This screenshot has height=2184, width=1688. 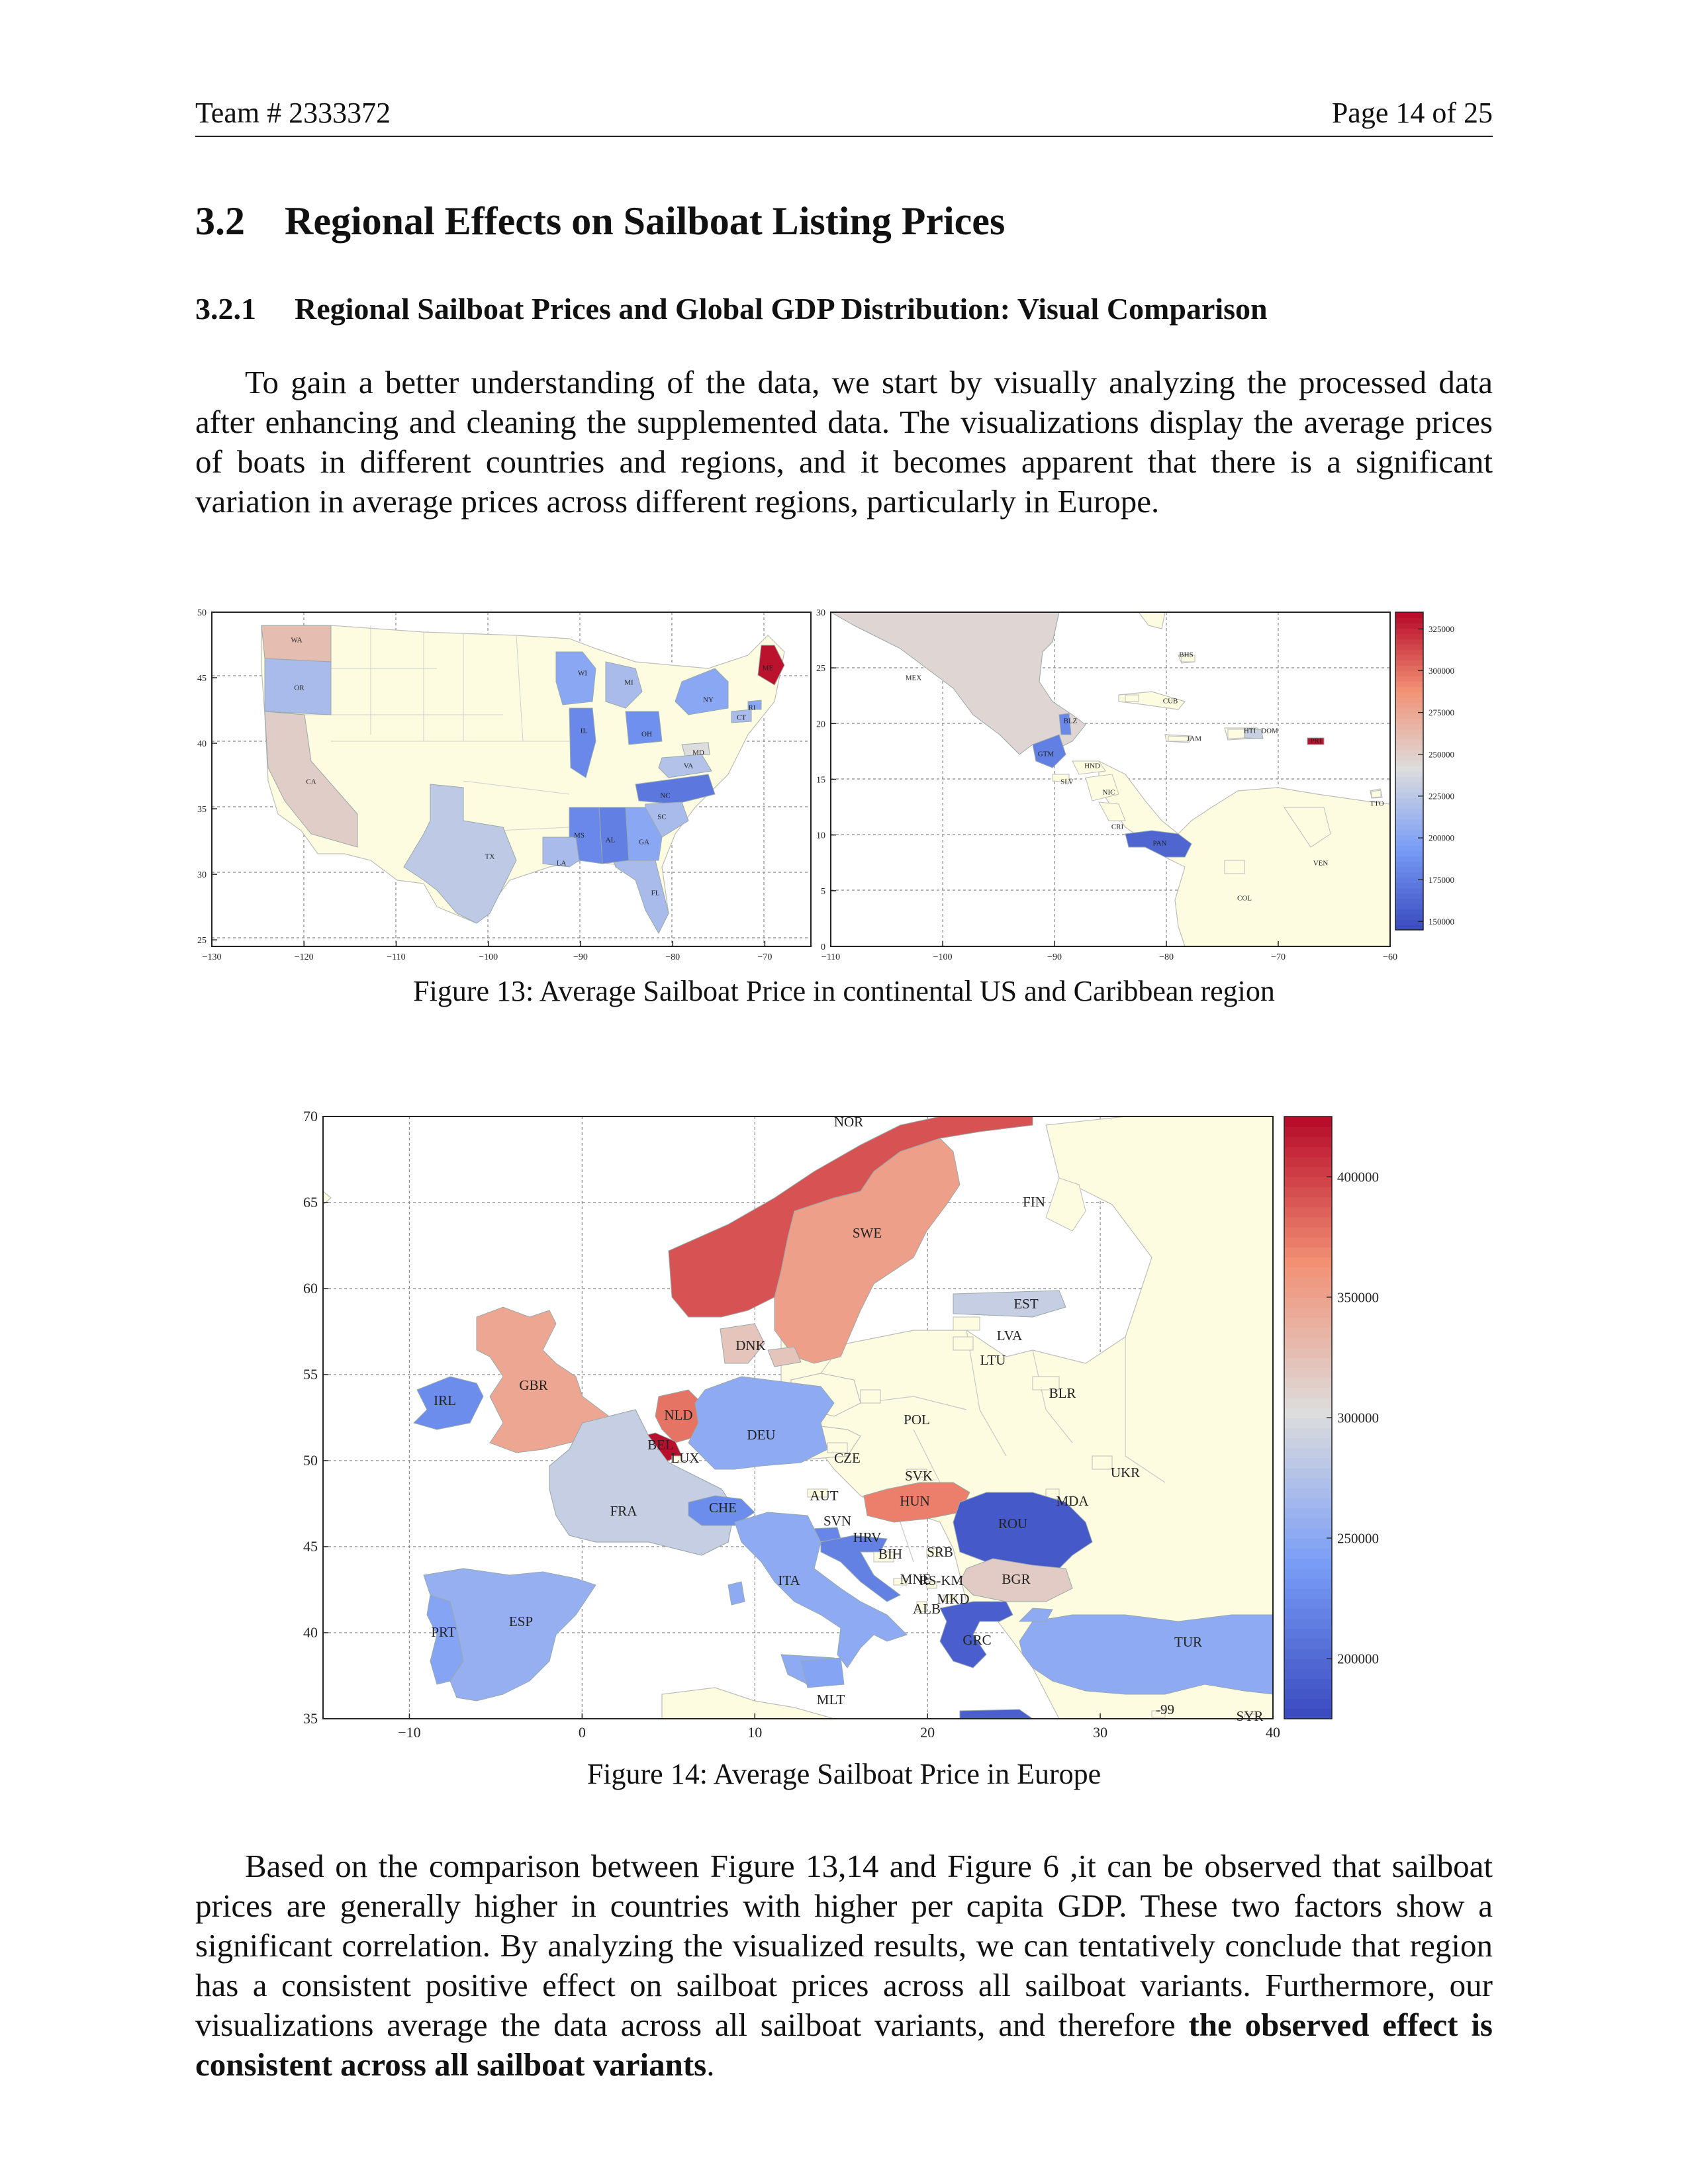 I want to click on region-tur2, so click(x=1035, y=1615).